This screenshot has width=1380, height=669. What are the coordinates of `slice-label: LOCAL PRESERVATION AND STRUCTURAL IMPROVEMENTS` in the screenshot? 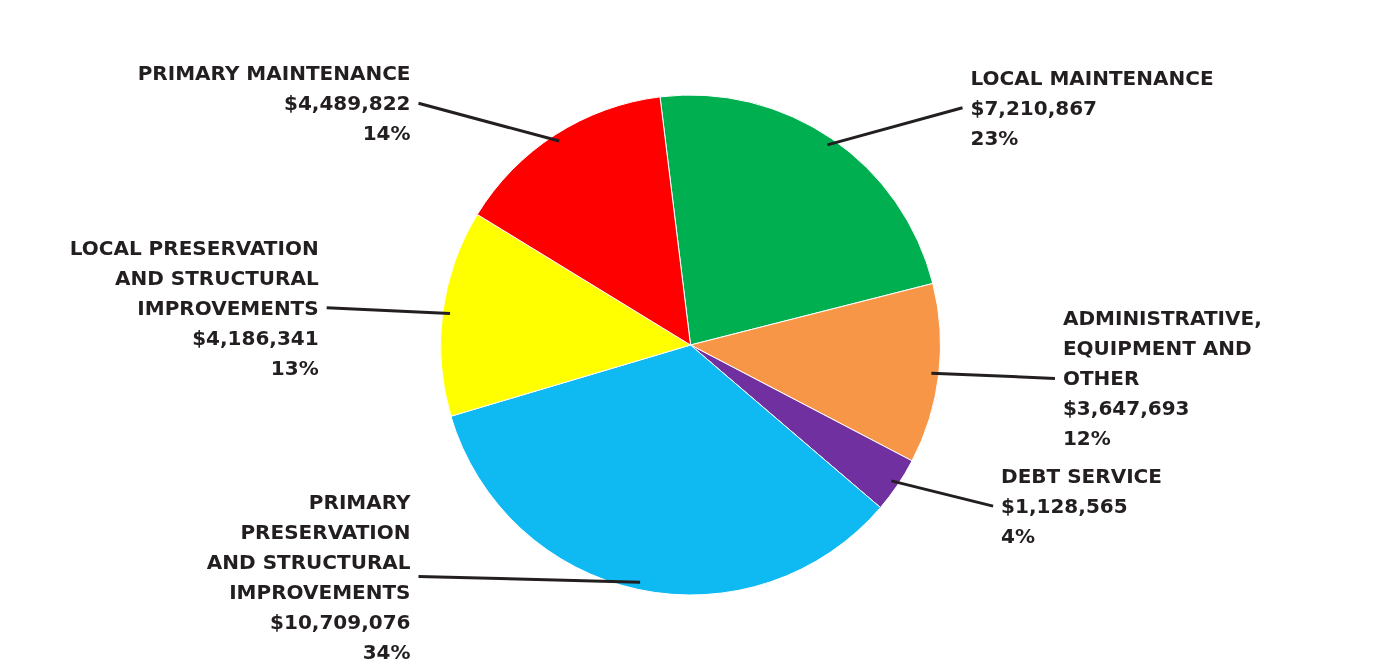 It's located at (194, 277).